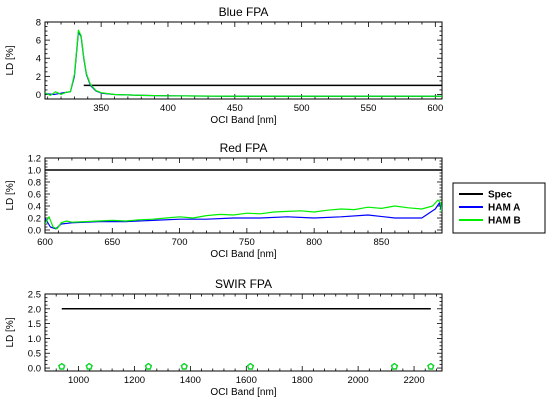 This screenshot has height=406, width=550. I want to click on y-tick-label: 8, so click(38, 23).